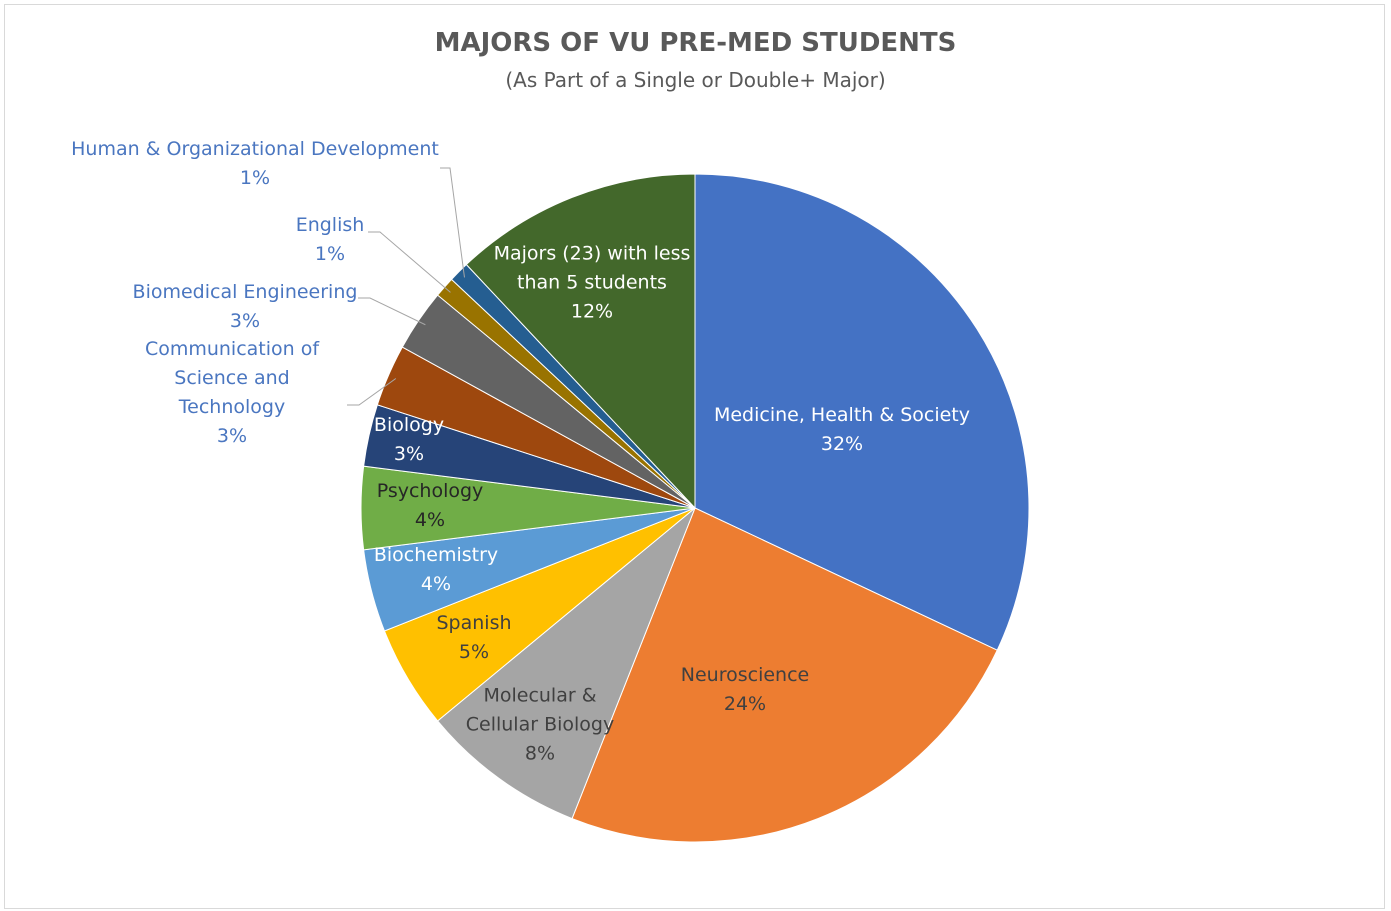  What do you see at coordinates (232, 378) in the screenshot?
I see `category-label: Communication of Science and Technology` at bounding box center [232, 378].